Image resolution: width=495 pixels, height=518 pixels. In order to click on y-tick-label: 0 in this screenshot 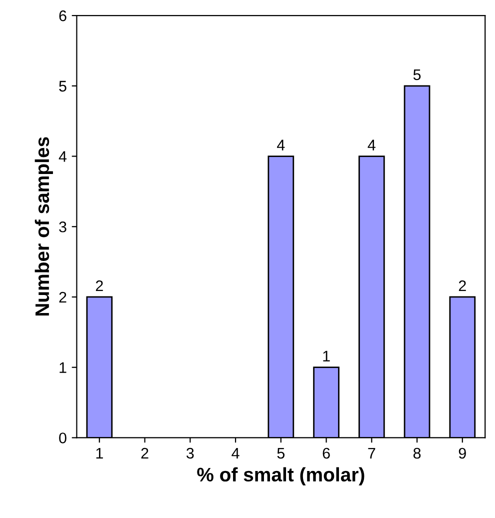, I will do `click(62, 438)`.